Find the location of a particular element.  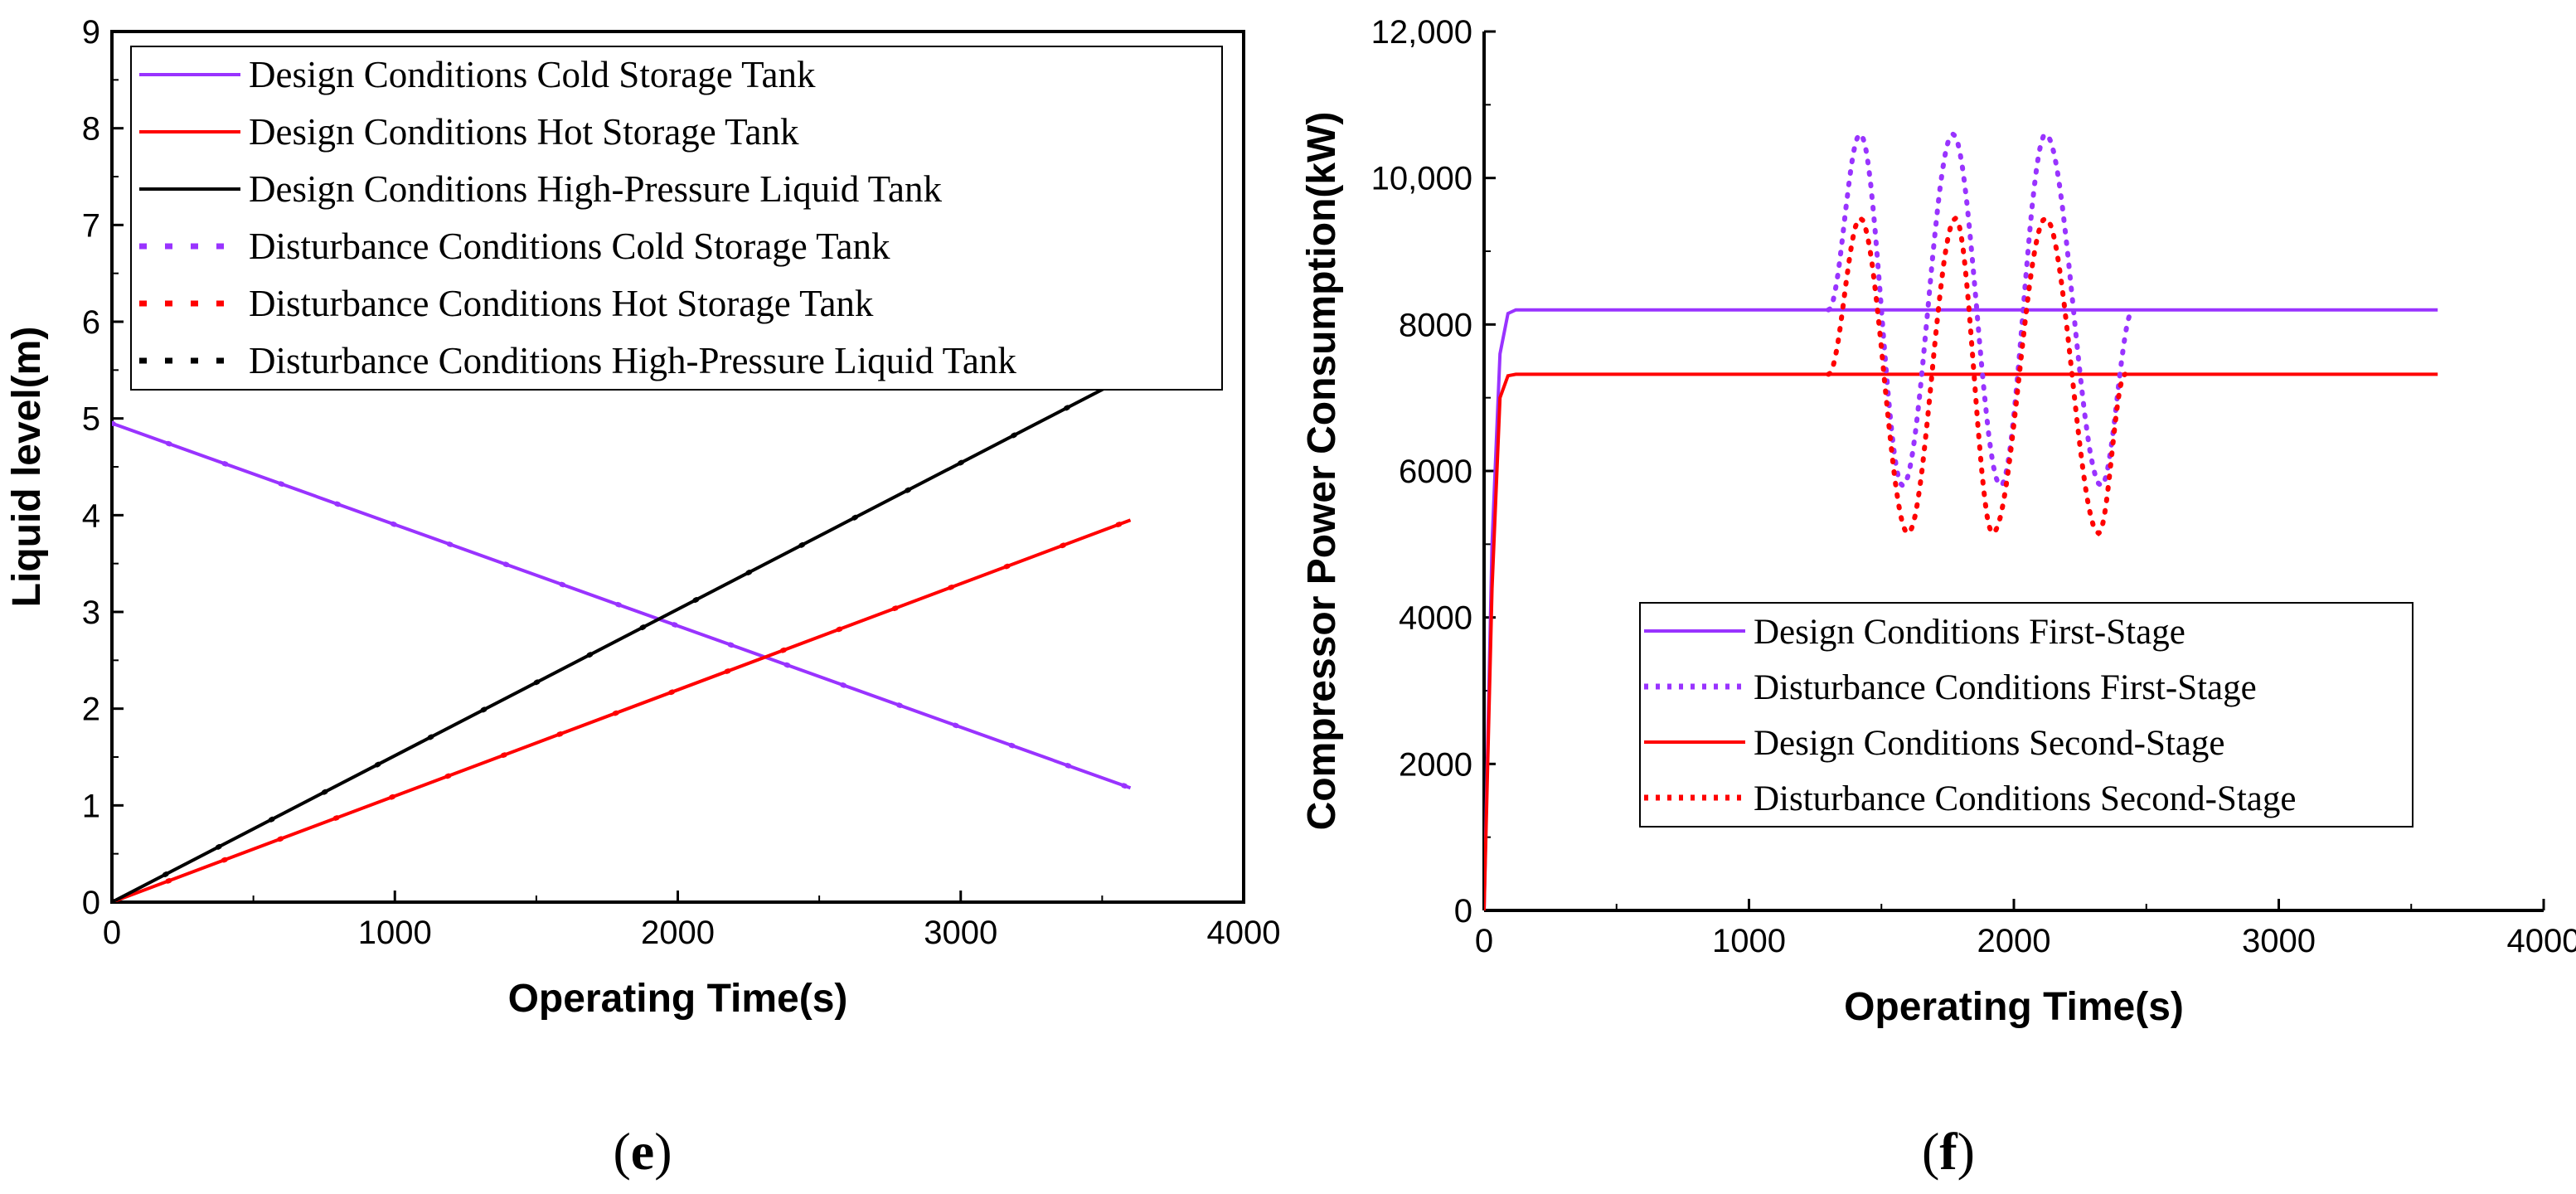

panel-caption: (e) is located at coordinates (642, 1151).